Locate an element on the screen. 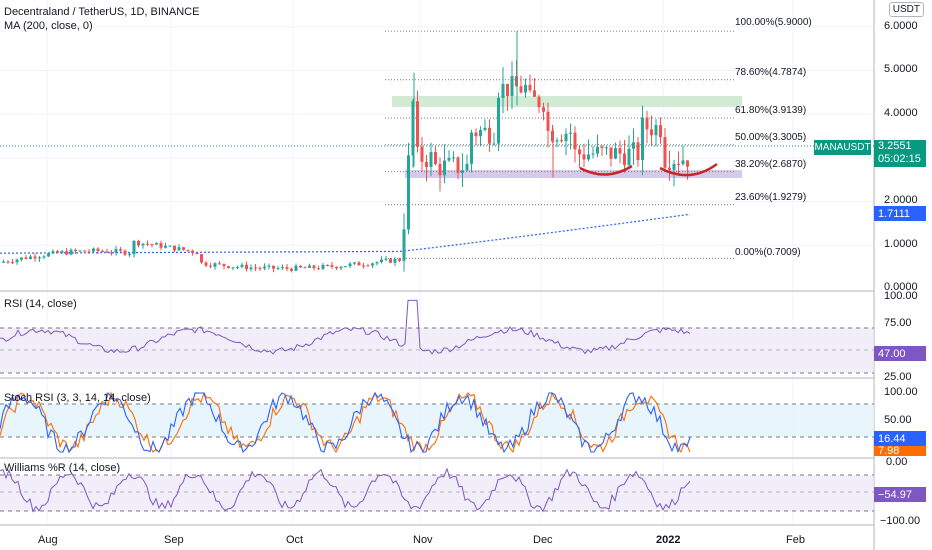 This screenshot has height=550, width=932. last-price-value: 3.2551 is located at coordinates (895, 146).